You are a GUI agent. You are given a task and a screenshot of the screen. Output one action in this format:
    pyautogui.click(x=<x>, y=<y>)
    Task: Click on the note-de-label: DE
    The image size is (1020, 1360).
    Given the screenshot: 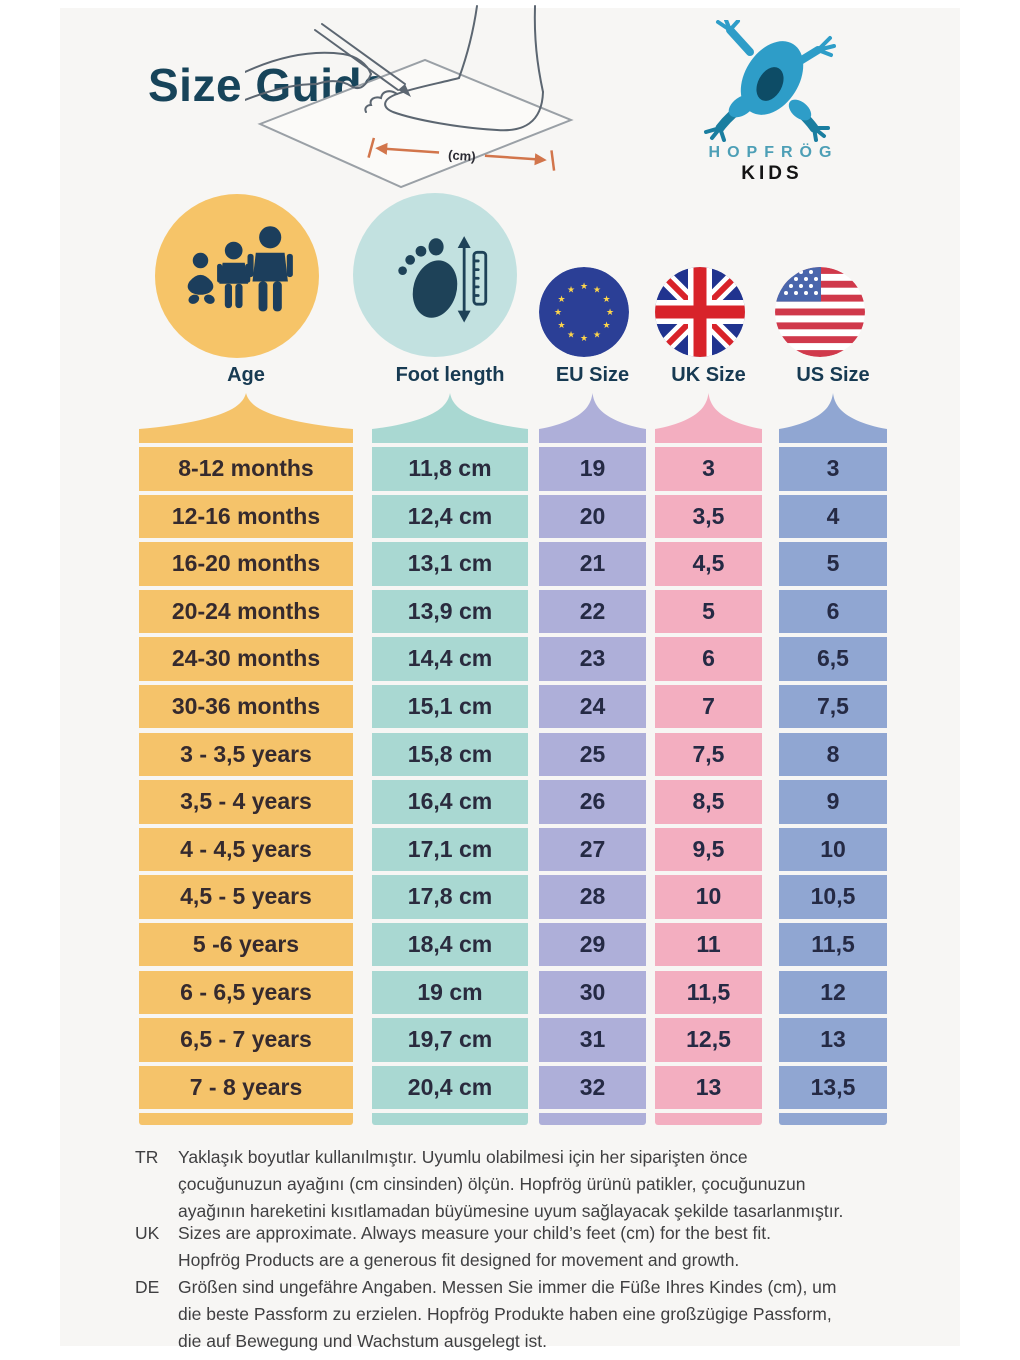 What is the action you would take?
    pyautogui.click(x=147, y=1287)
    